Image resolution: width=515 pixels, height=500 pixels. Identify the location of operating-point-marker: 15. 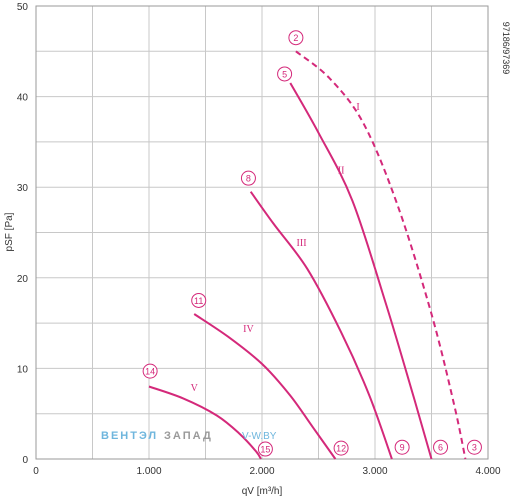
(265, 449).